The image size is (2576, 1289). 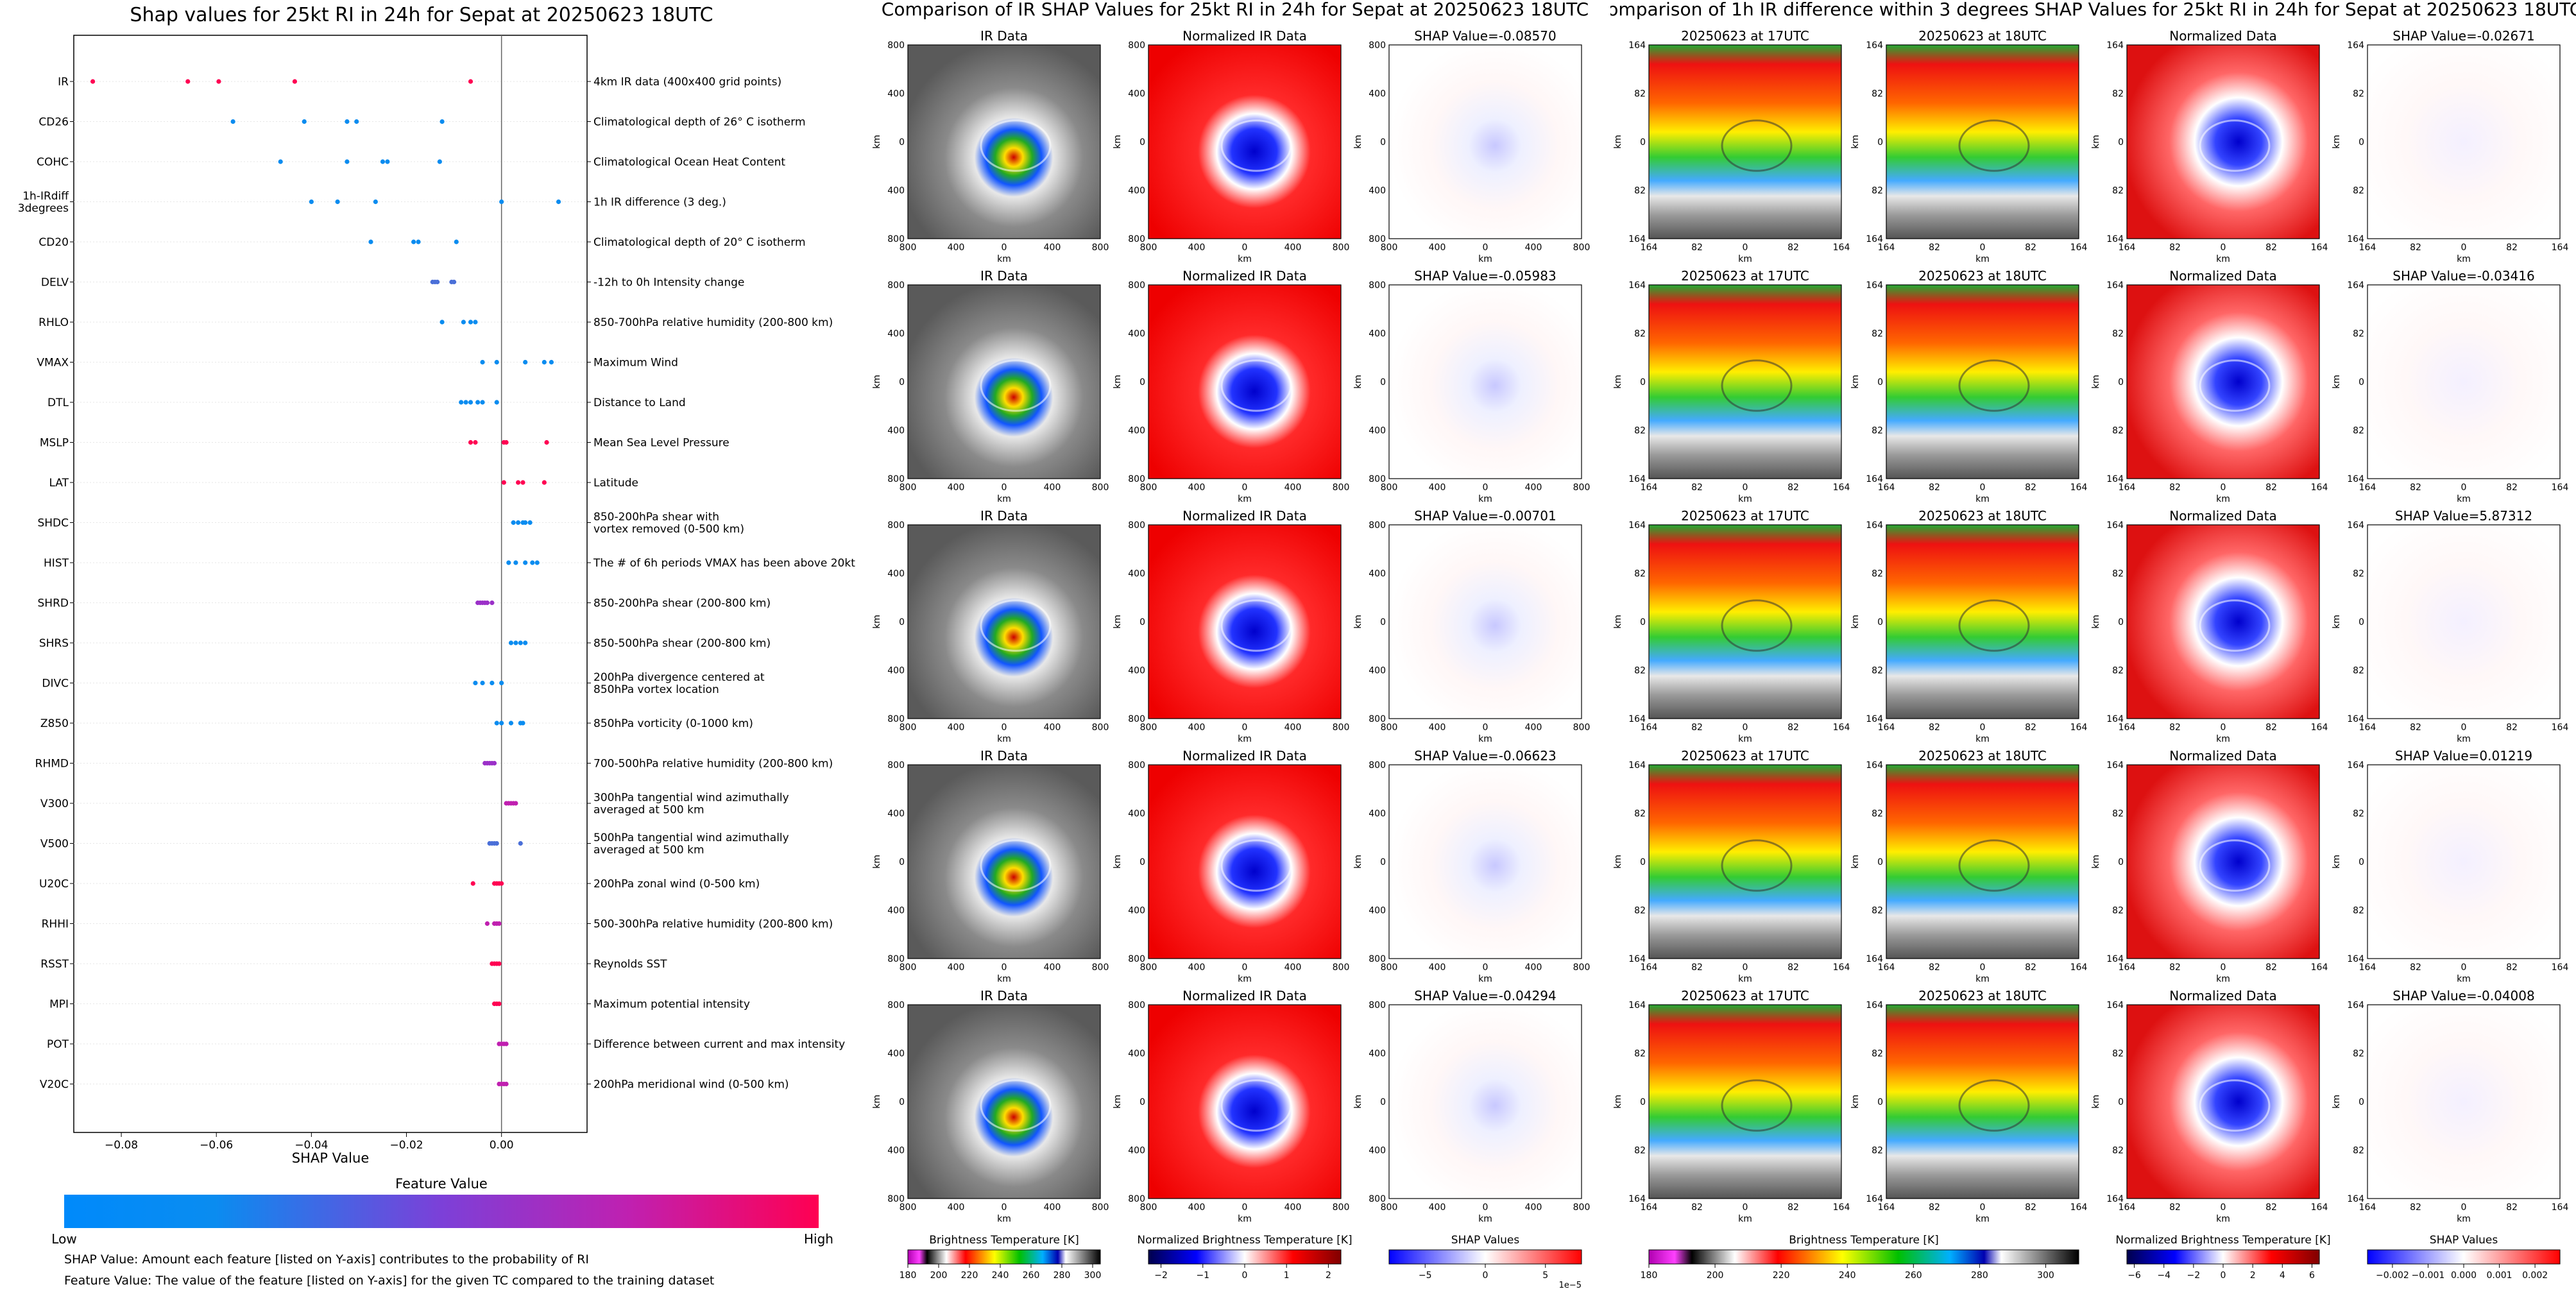 I want to click on ytick-label: 82, so click(x=2358, y=1054).